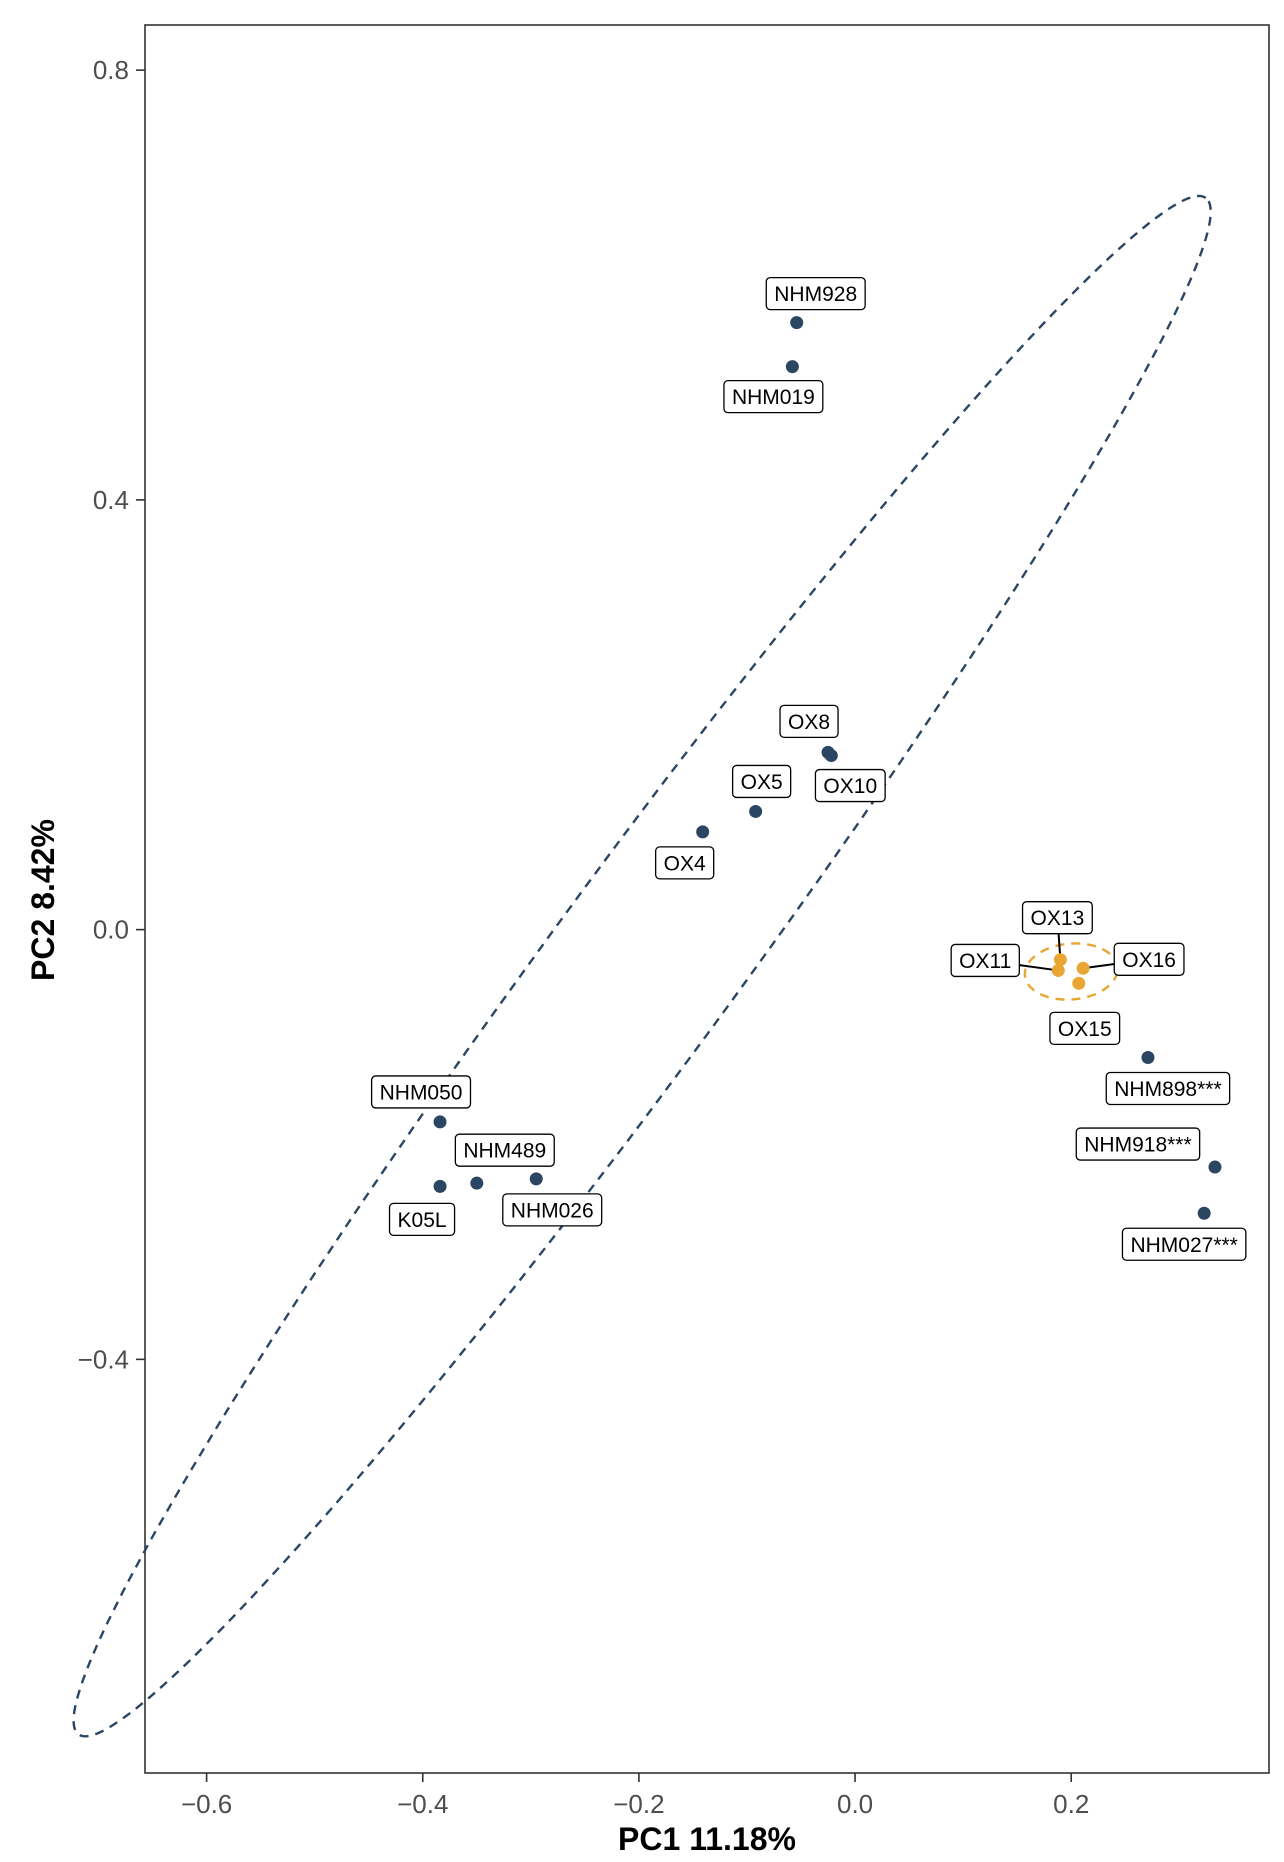  I want to click on label-text: OX11, so click(985, 961).